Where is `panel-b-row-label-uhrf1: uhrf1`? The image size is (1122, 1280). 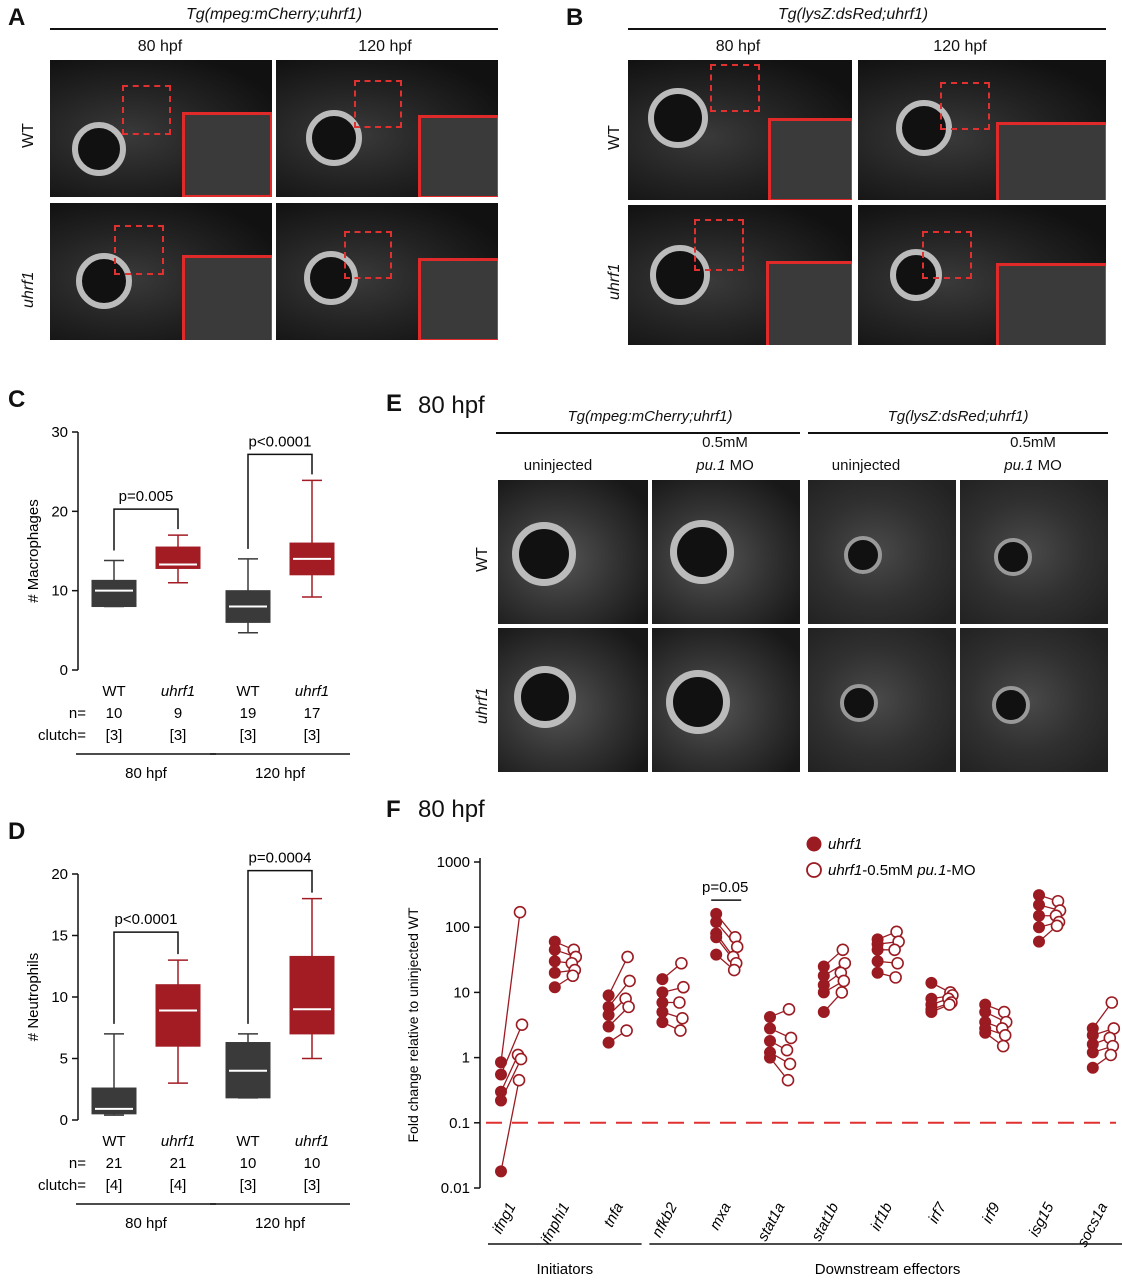
panel-b-row-label-uhrf1: uhrf1 is located at coordinates (614, 281).